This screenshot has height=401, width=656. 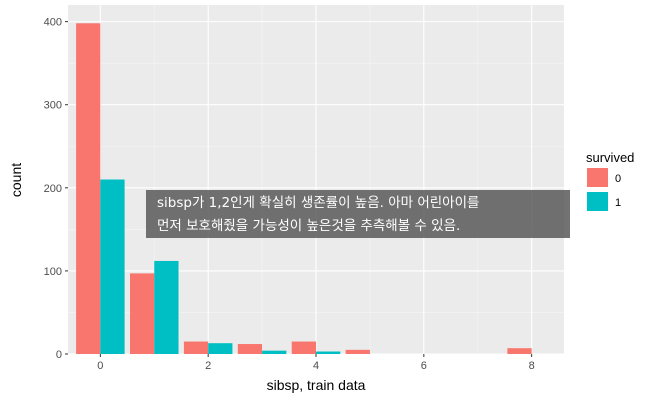 I want to click on legend-title: survived, so click(x=610, y=157).